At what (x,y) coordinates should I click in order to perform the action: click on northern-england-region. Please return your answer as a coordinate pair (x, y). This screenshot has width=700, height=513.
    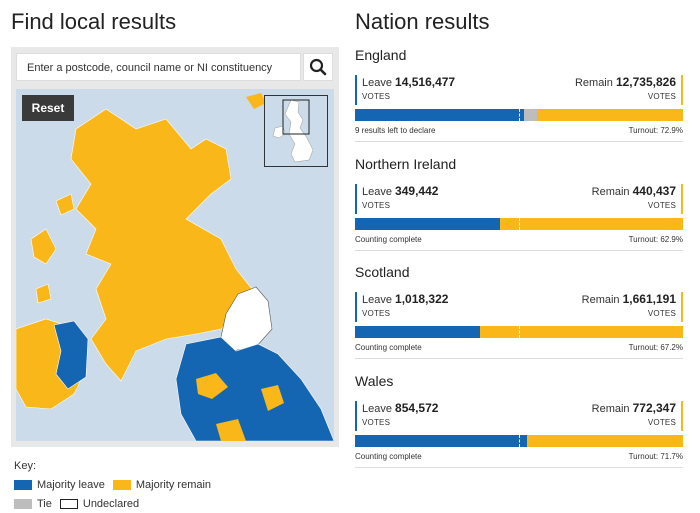
    Looking at the image, I should click on (254, 388).